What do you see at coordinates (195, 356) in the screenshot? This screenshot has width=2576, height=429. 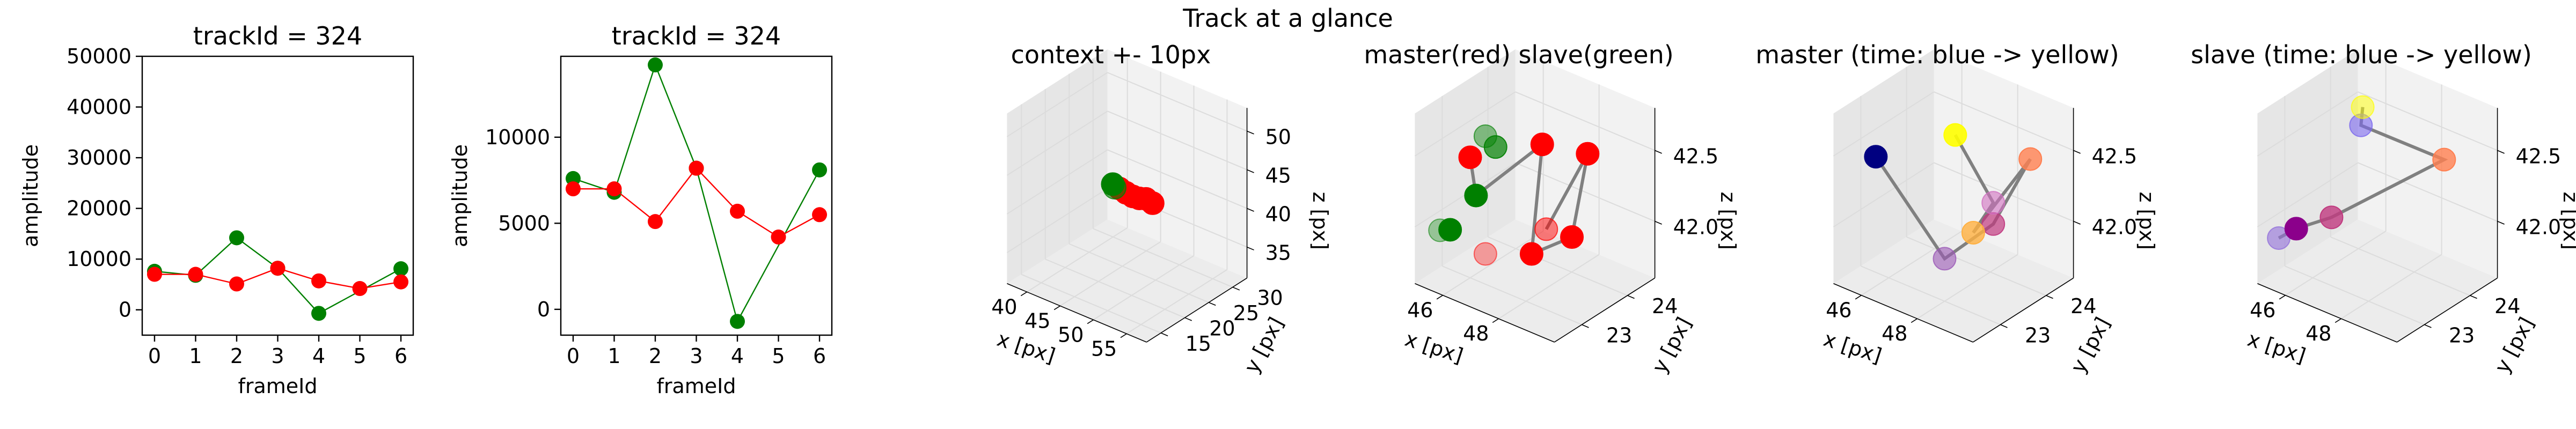 I see `x-tick-label: 1` at bounding box center [195, 356].